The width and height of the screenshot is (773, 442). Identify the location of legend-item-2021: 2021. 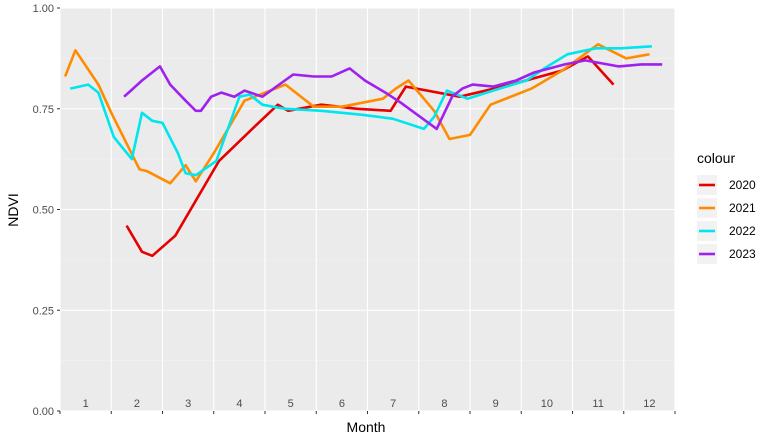
(726, 208).